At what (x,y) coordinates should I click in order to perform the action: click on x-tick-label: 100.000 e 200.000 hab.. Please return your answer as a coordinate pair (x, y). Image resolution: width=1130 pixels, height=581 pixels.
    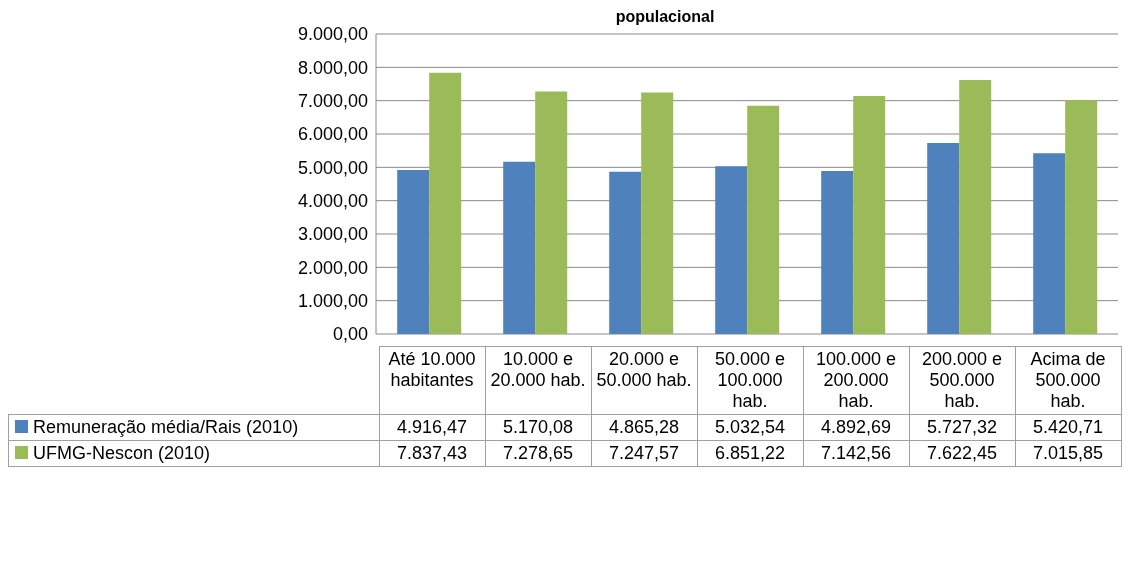
    Looking at the image, I should click on (856, 380).